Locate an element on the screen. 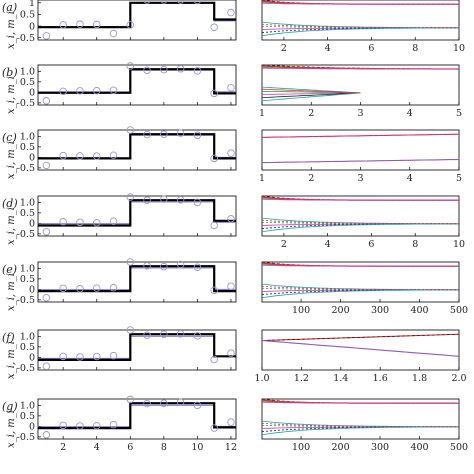 The image size is (474, 474). panel-d: (d)x_i, m_i -0.500.51.0 2 4 6 8 10 is located at coordinates (233, 221).